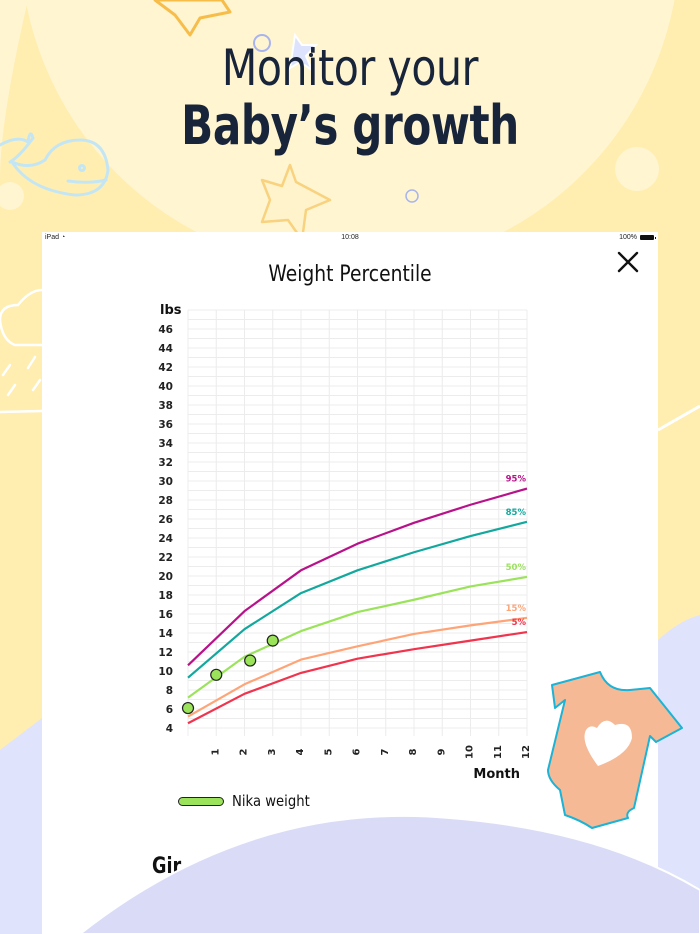  I want to click on status-bar: iPad ◔ 10:08 100%, so click(350, 238).